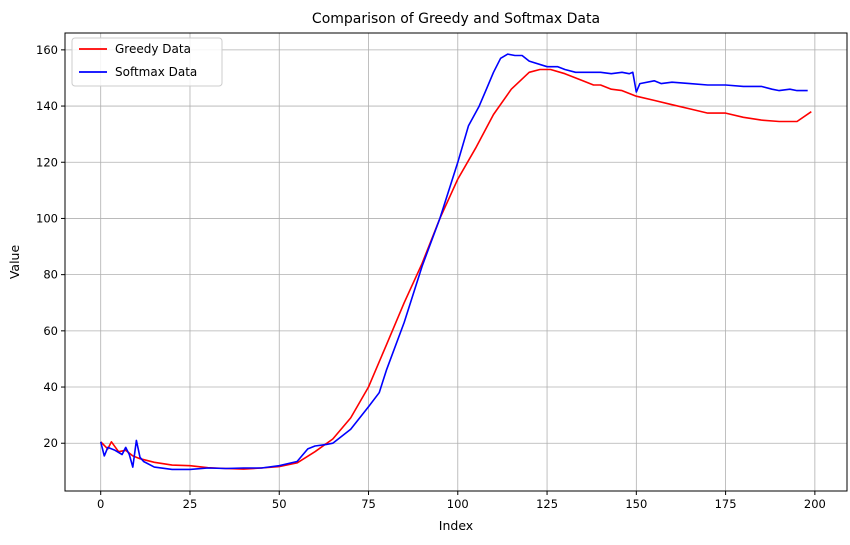  I want to click on y-tick-label: 60, so click(50, 331).